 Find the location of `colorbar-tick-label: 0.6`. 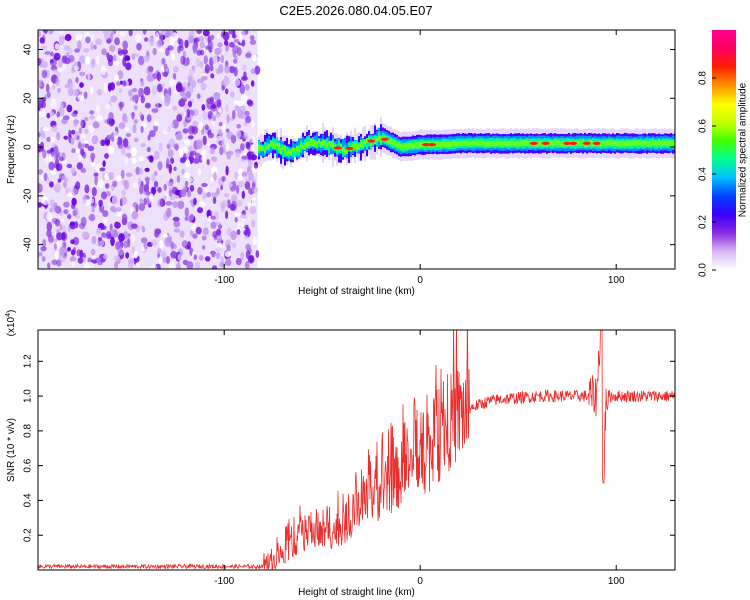

colorbar-tick-label: 0.6 is located at coordinates (703, 126).